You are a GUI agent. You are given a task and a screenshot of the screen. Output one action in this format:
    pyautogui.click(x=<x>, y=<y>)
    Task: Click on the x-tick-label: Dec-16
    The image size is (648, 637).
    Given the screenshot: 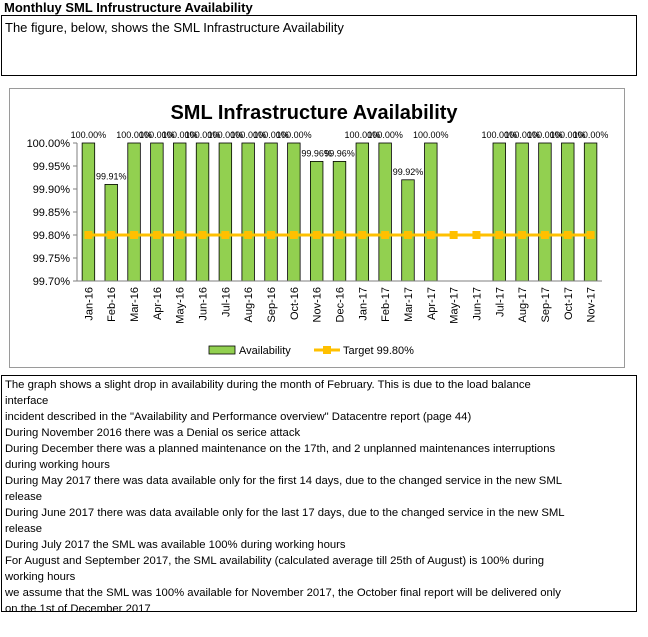 What is the action you would take?
    pyautogui.click(x=341, y=304)
    